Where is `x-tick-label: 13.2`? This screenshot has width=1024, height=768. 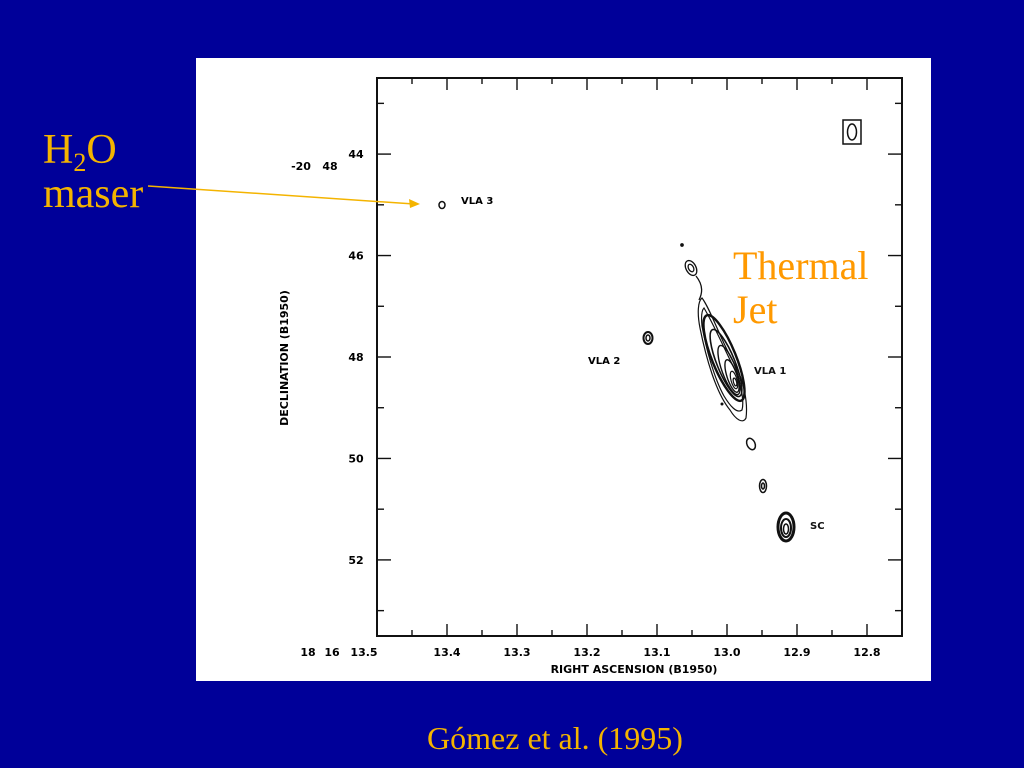
x-tick-label: 13.2 is located at coordinates (586, 652).